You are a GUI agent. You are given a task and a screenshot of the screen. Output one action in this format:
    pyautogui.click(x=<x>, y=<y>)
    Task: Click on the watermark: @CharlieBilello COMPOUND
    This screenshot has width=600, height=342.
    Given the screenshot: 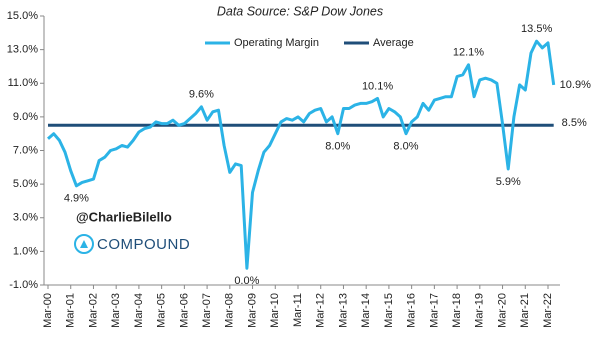 What is the action you would take?
    pyautogui.click(x=132, y=231)
    